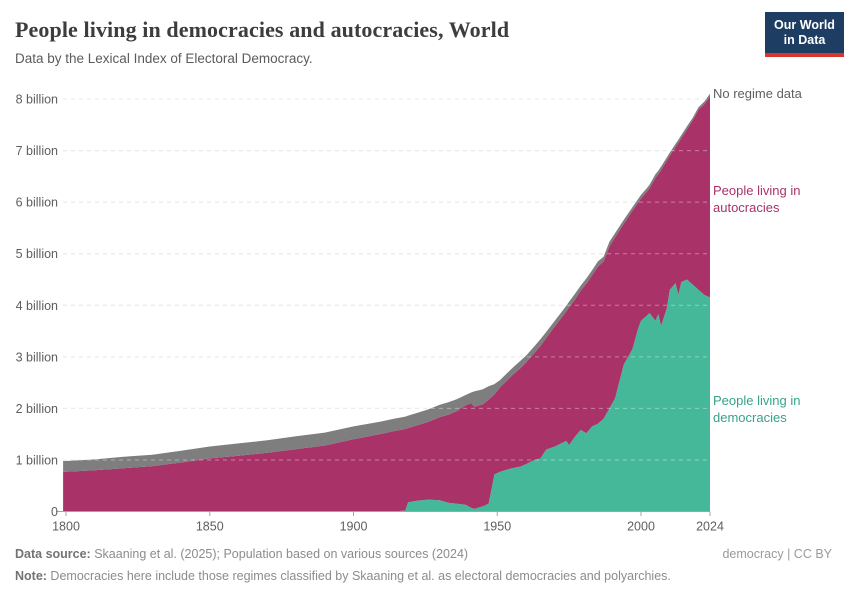 This screenshot has height=600, width=850. What do you see at coordinates (54, 512) in the screenshot?
I see `y-axis-label: 0` at bounding box center [54, 512].